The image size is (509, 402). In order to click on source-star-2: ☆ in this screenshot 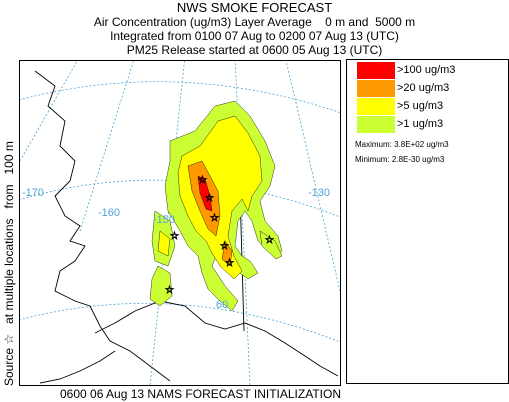, I will do `click(209, 198)`.